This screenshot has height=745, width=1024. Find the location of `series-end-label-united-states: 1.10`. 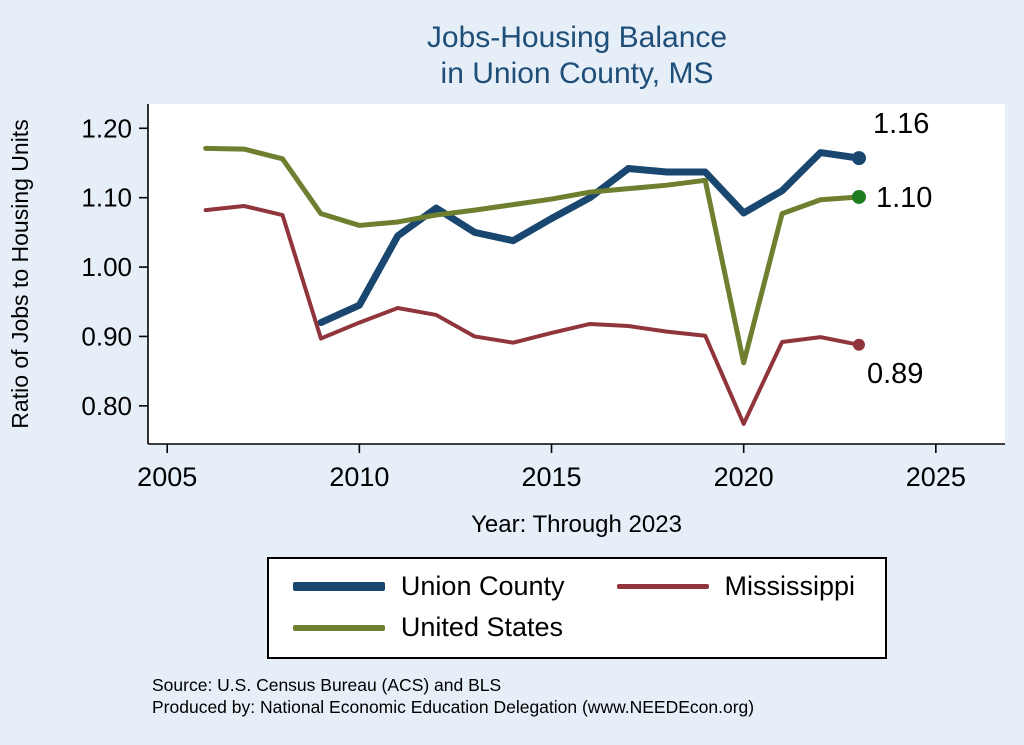

series-end-label-united-states: 1.10 is located at coordinates (904, 198).